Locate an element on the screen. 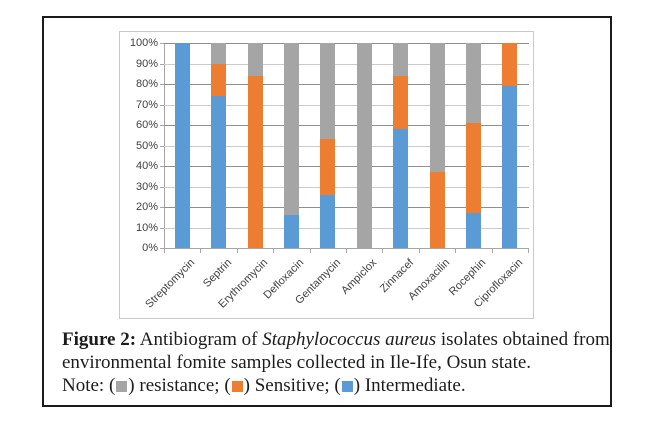 This screenshot has height=429, width=648. bar-segment-sensitive-amoxacilin is located at coordinates (437, 210).